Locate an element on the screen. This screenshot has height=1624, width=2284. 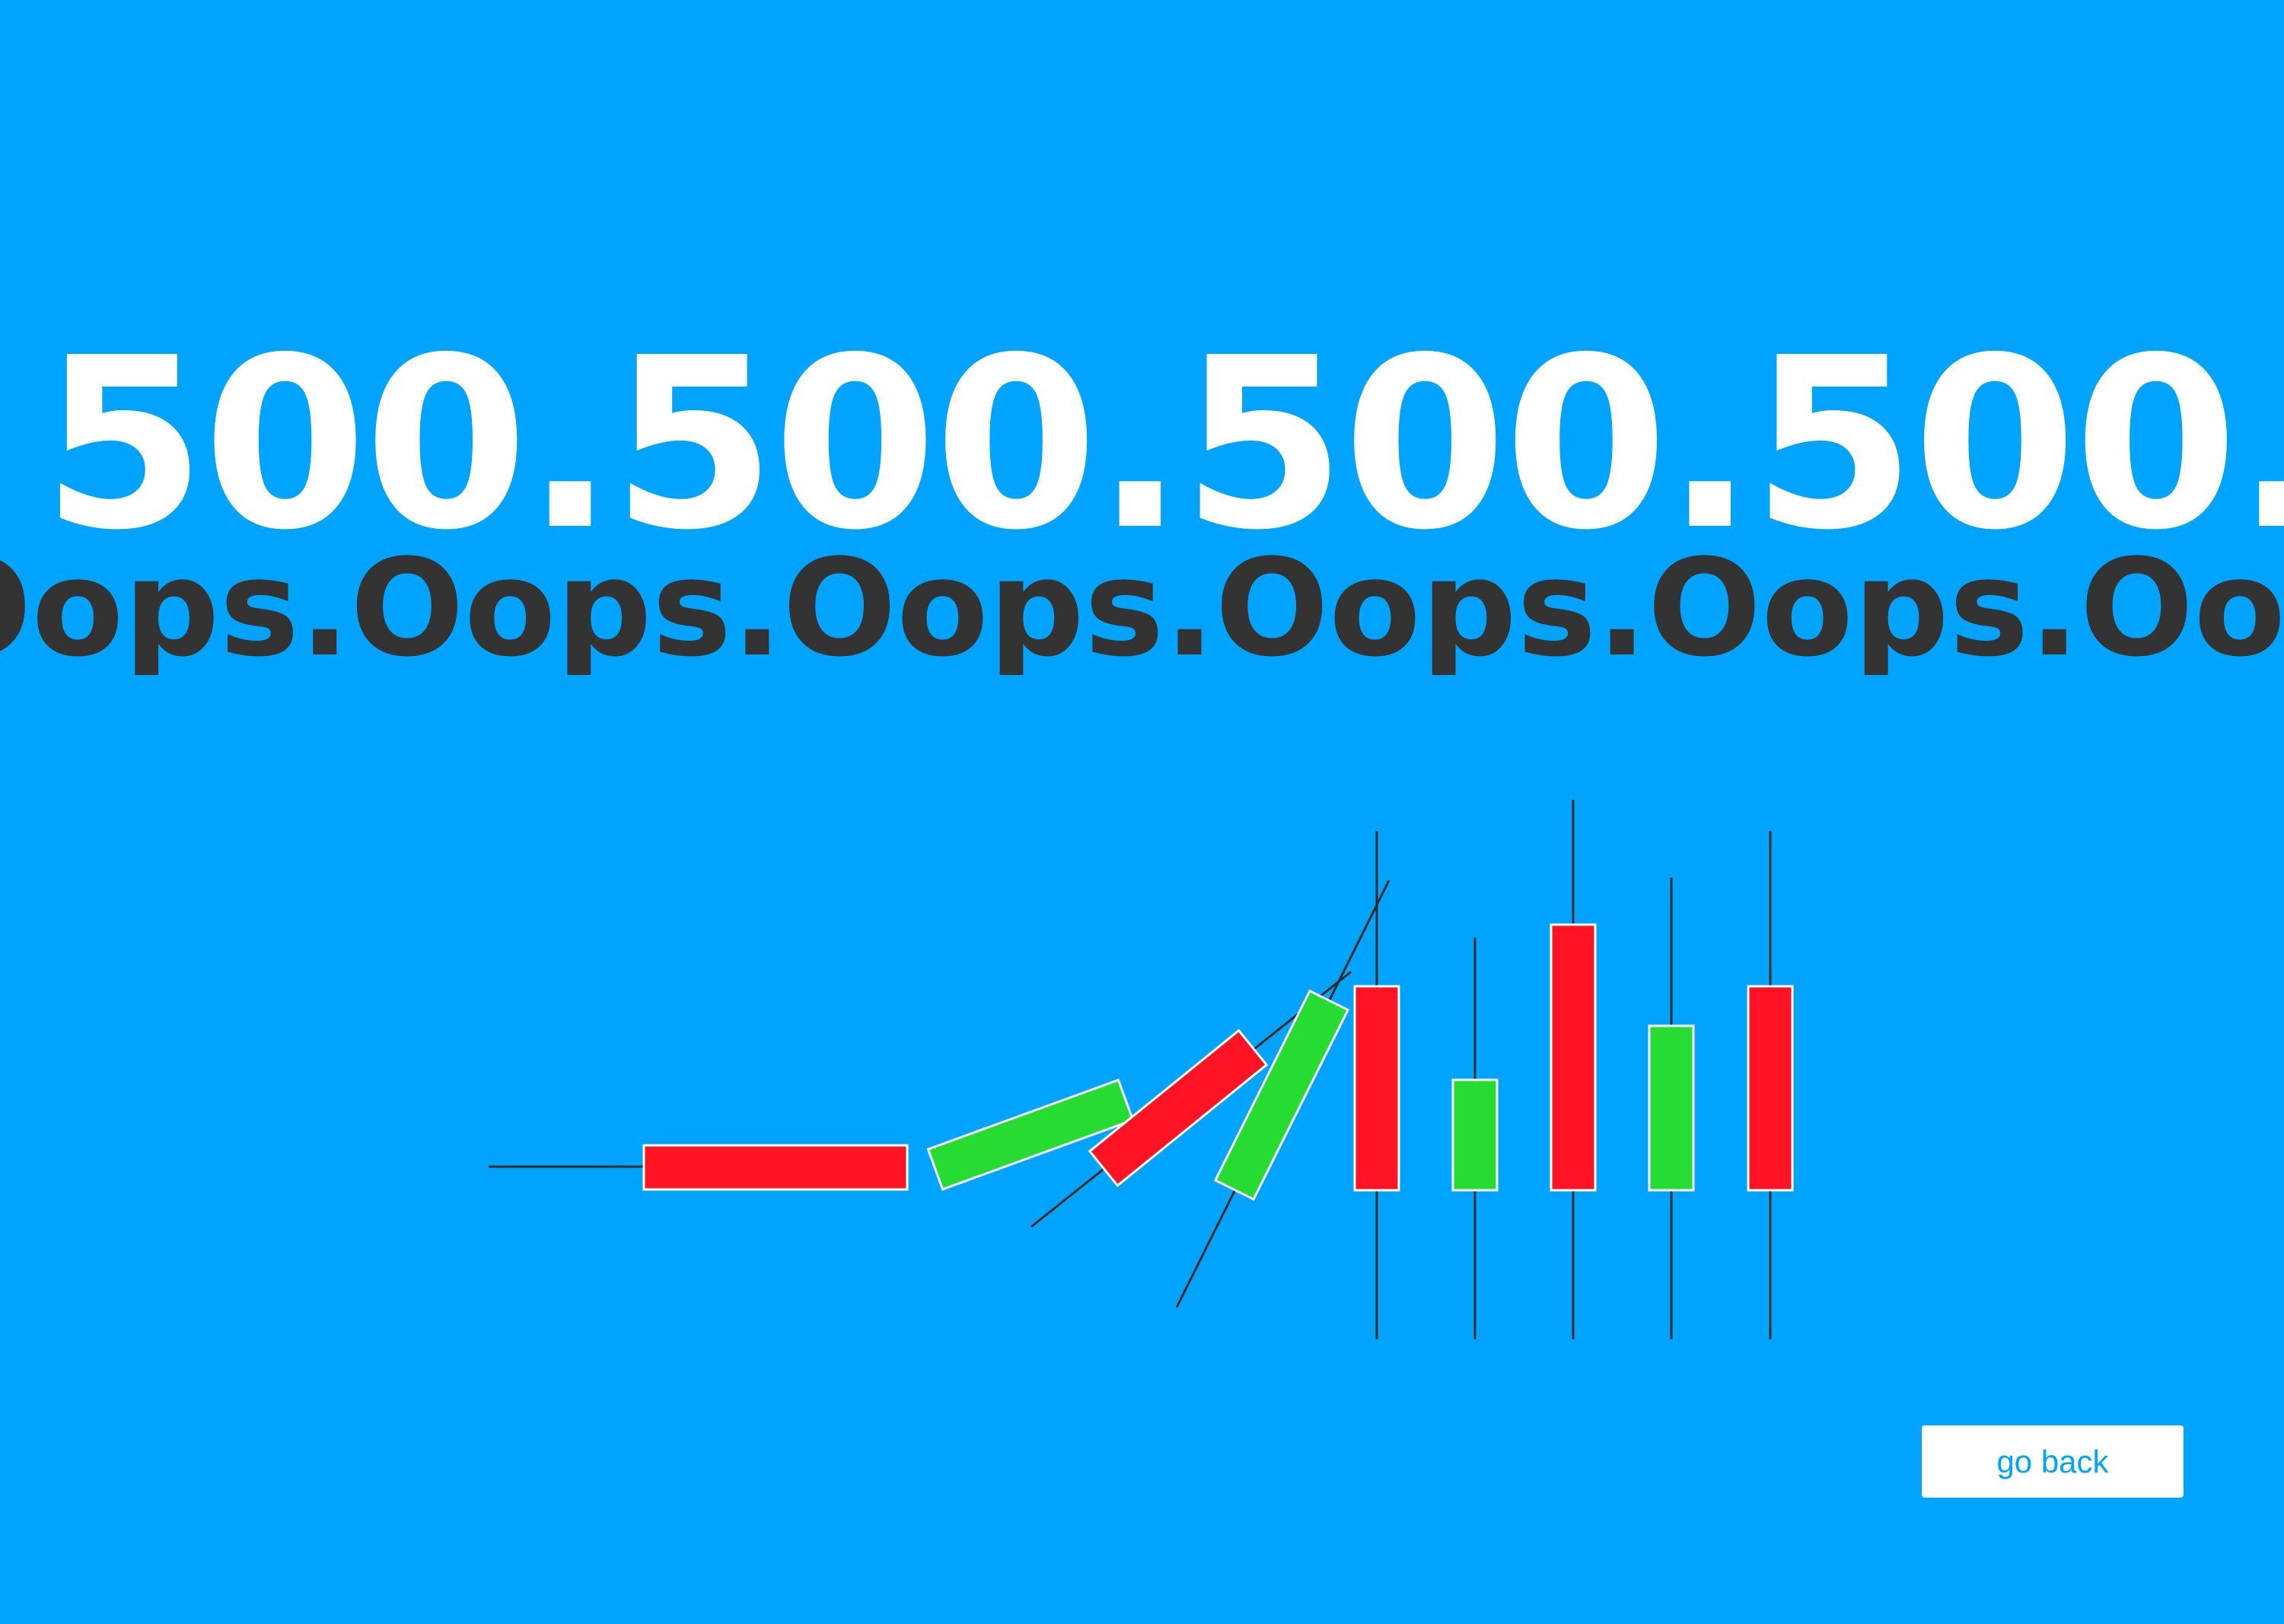
error-code-strip: 500.500.500.500.500. is located at coordinates (1163, 445).